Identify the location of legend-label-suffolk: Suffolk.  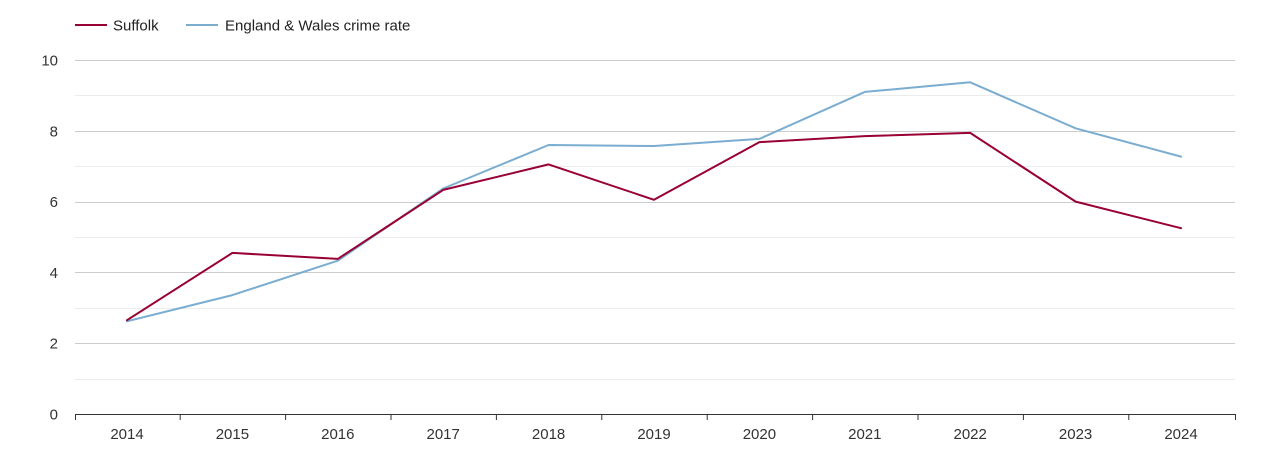
(136, 26).